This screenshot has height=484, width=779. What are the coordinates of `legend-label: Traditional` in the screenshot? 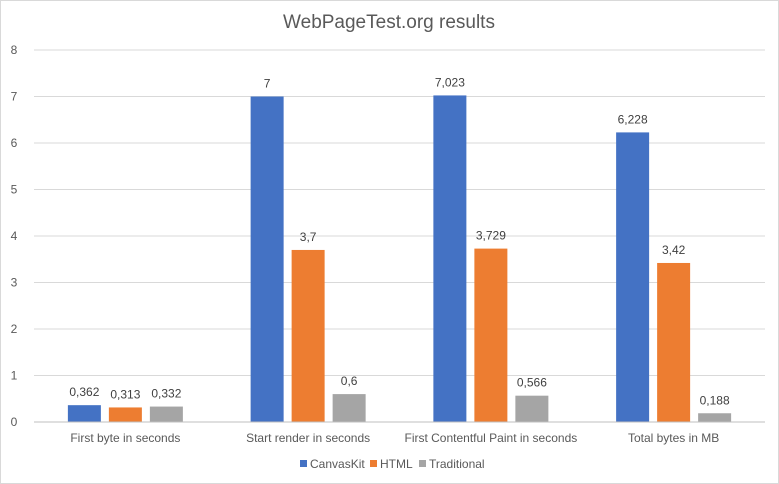 It's located at (457, 464).